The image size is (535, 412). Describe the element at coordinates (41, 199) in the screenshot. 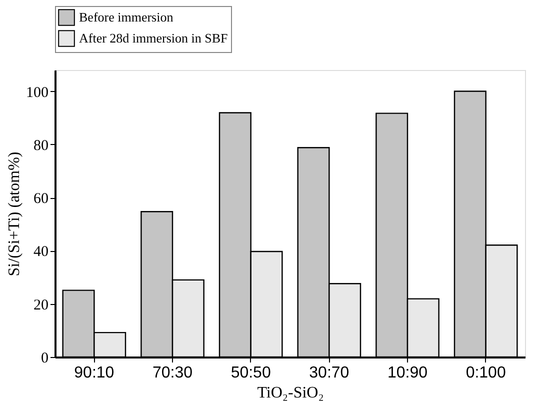

I see `y-tick-label: 60` at that location.